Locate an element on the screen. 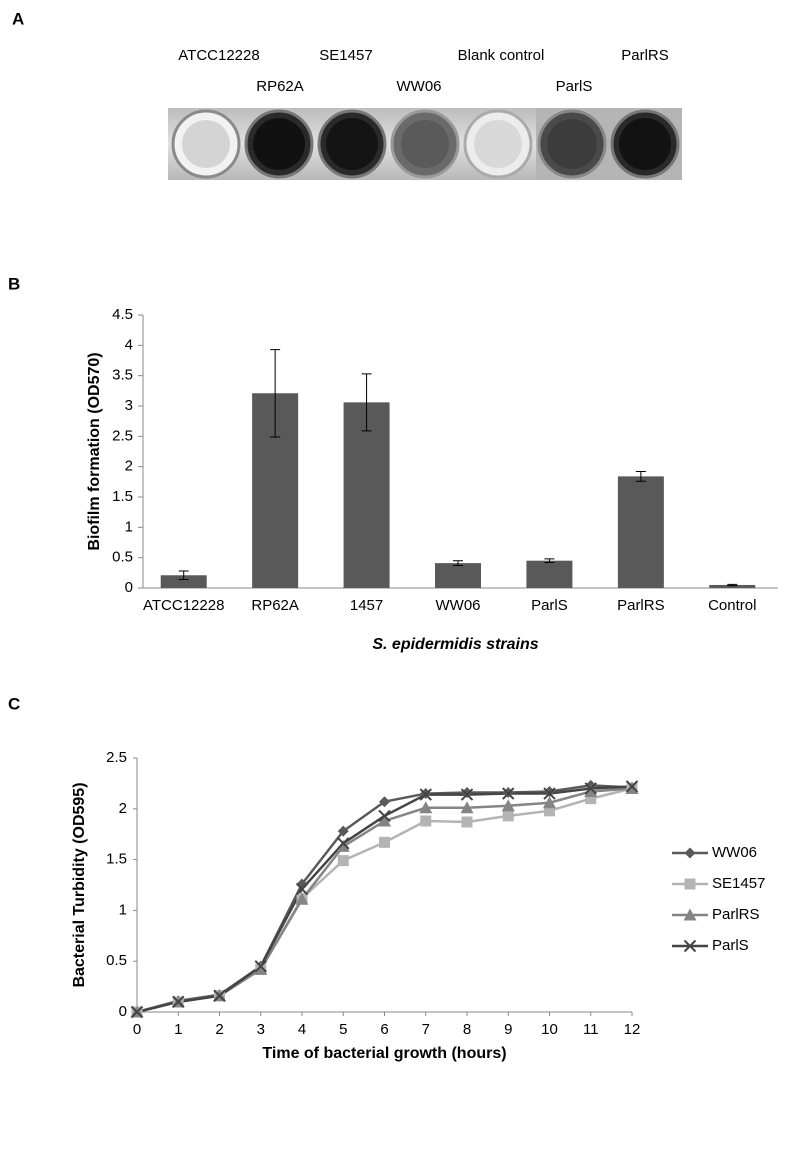 The width and height of the screenshot is (798, 1158). y-tick-label: 3 is located at coordinates (129, 405).